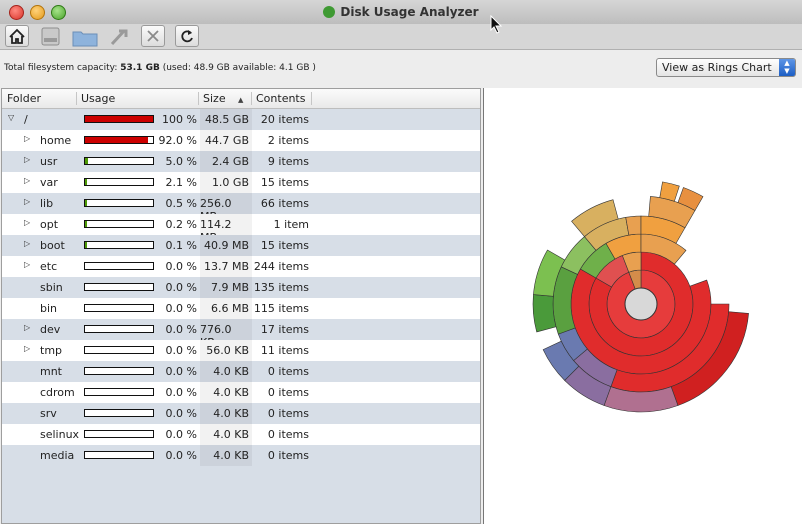 The width and height of the screenshot is (802, 524). I want to click on folder-icon, so click(85, 39).